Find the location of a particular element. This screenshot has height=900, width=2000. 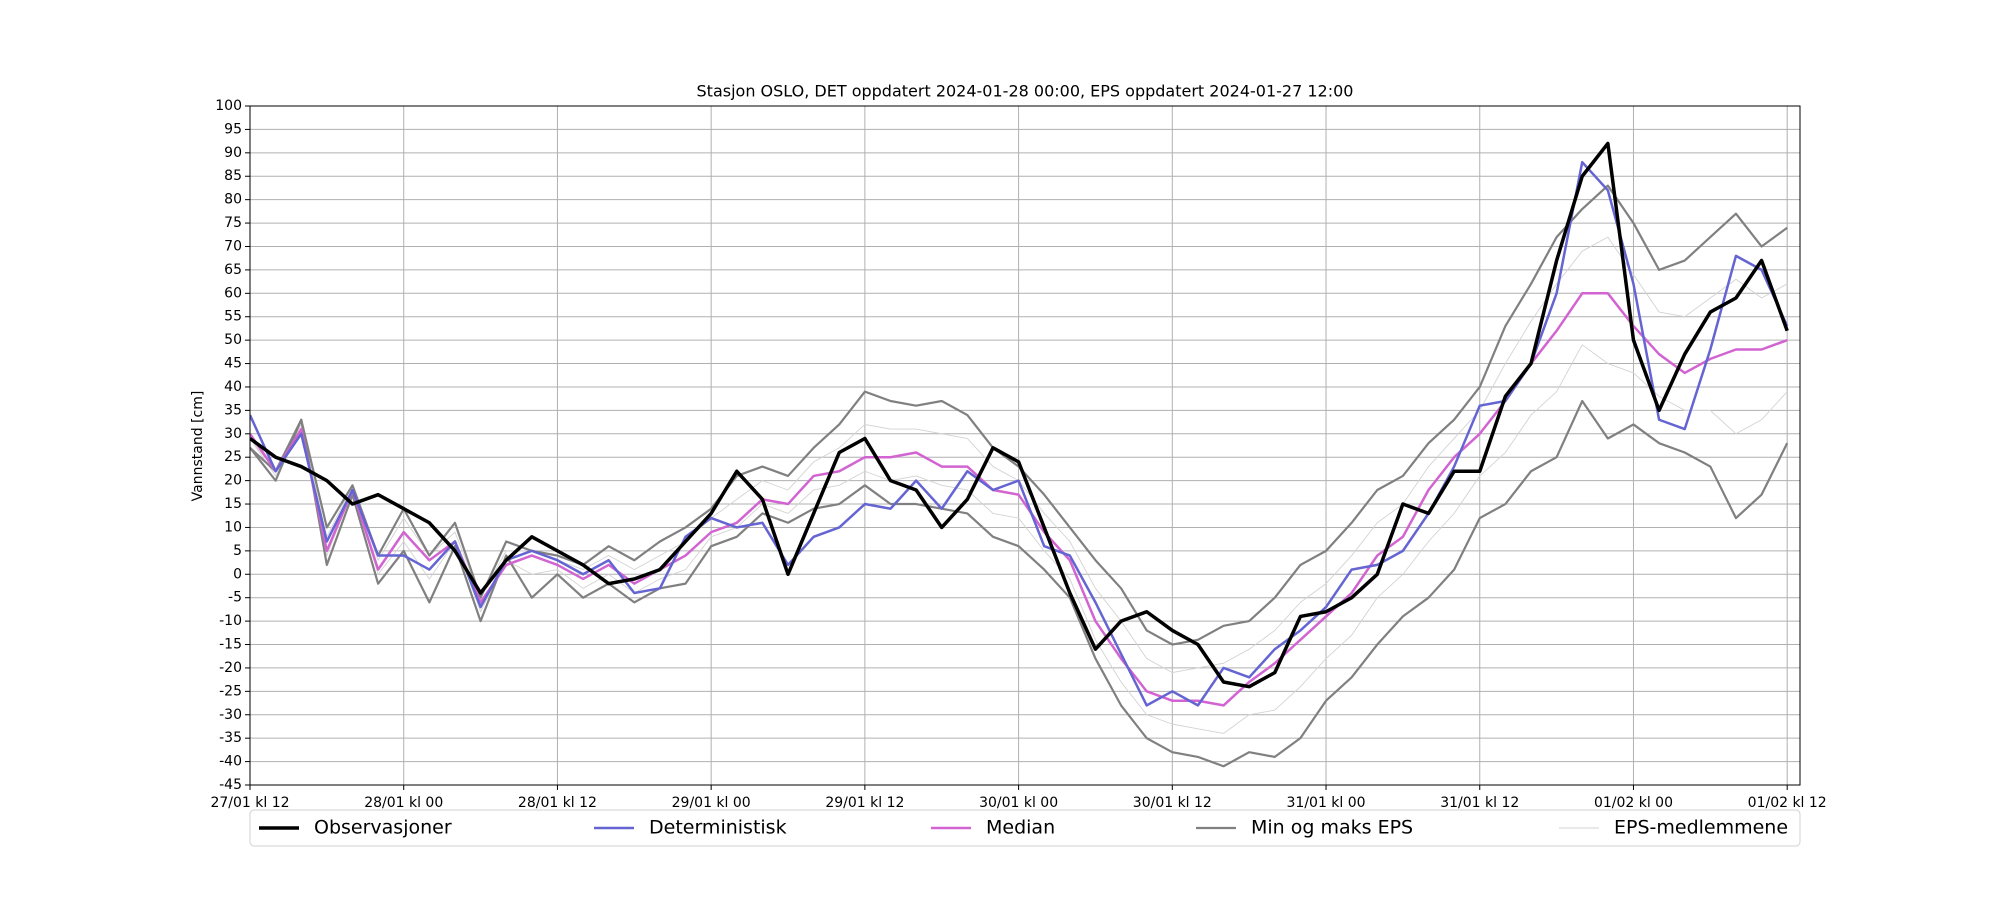

y-tick-label: 75 is located at coordinates (233, 223).